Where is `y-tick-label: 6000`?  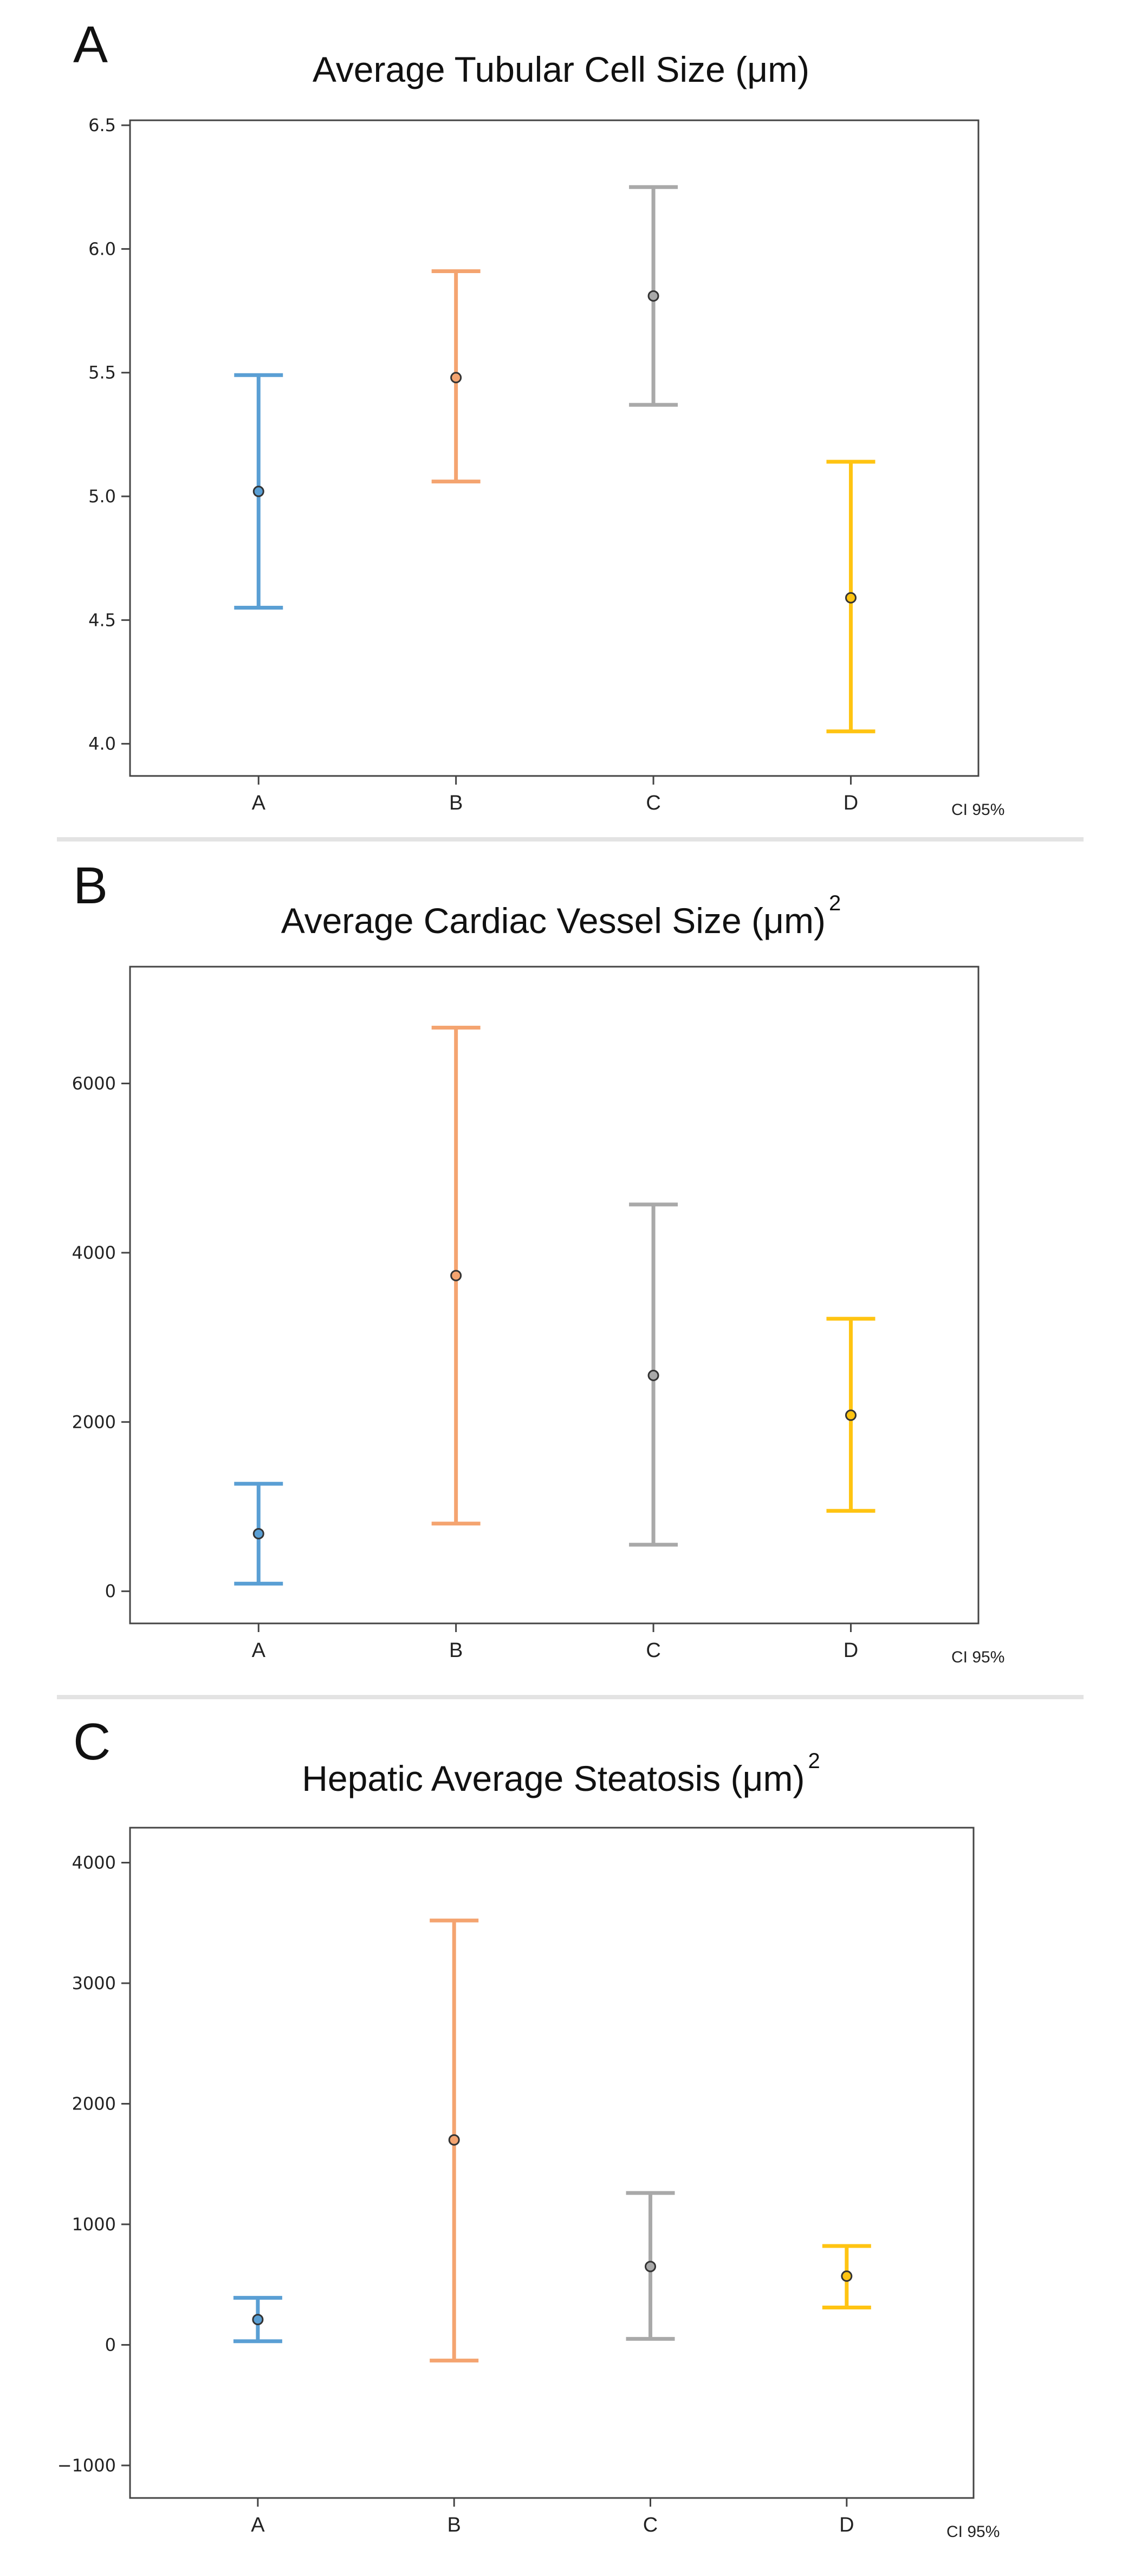
y-tick-label: 6000 is located at coordinates (94, 1083).